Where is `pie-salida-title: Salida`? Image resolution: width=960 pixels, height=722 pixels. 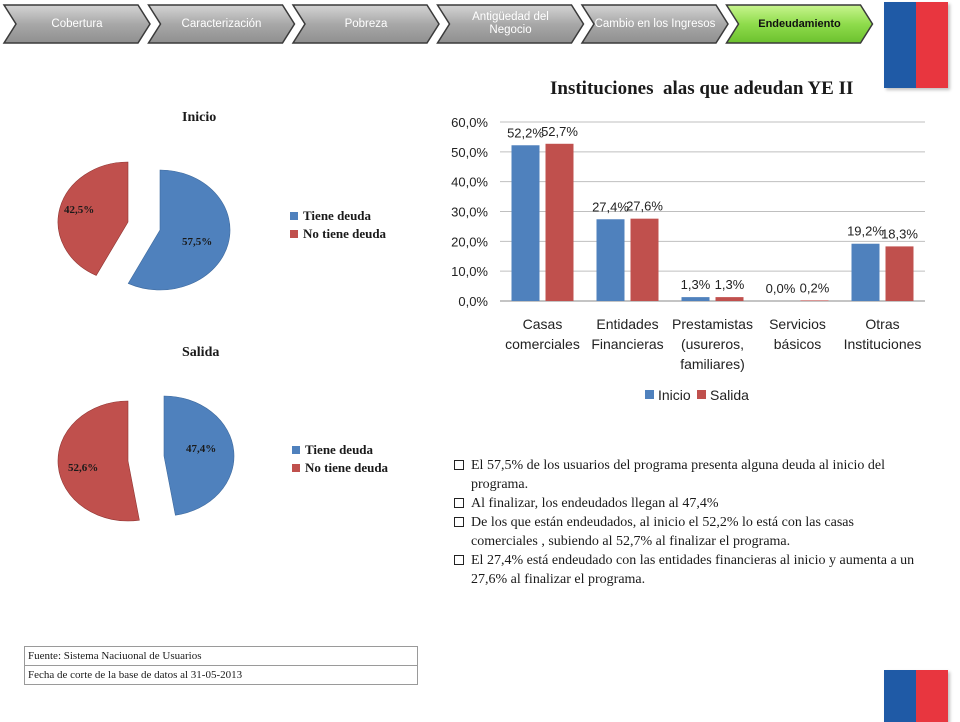 pie-salida-title: Salida is located at coordinates (201, 352).